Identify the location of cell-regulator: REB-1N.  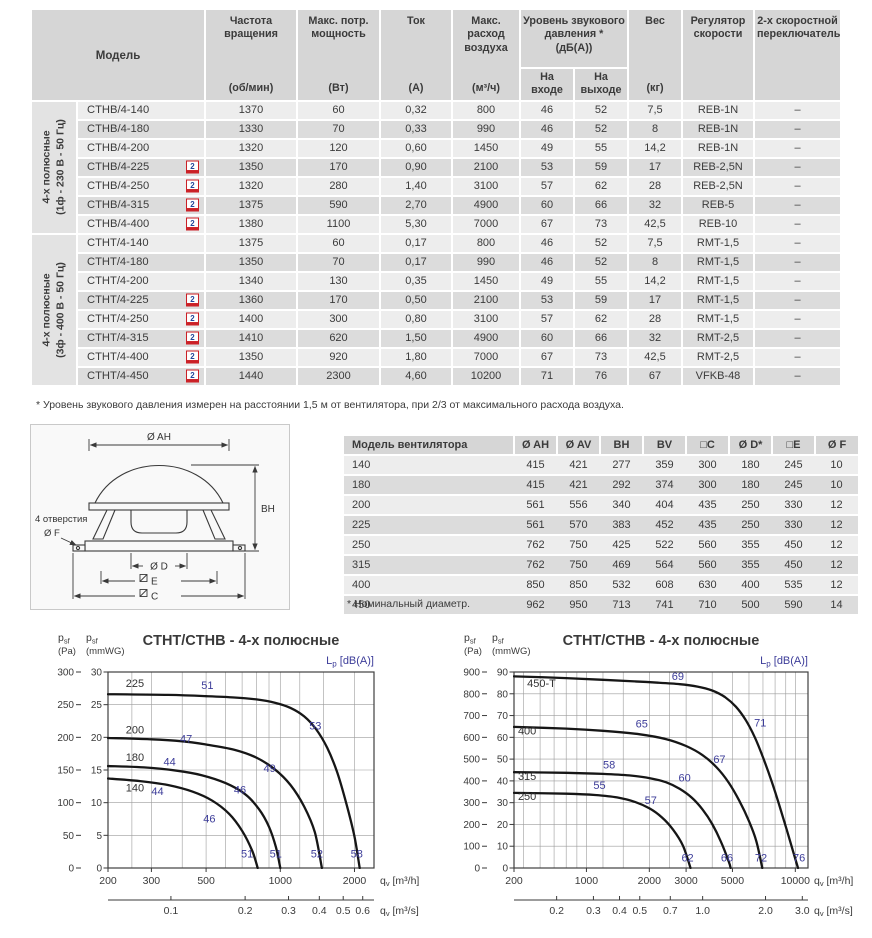
(718, 110).